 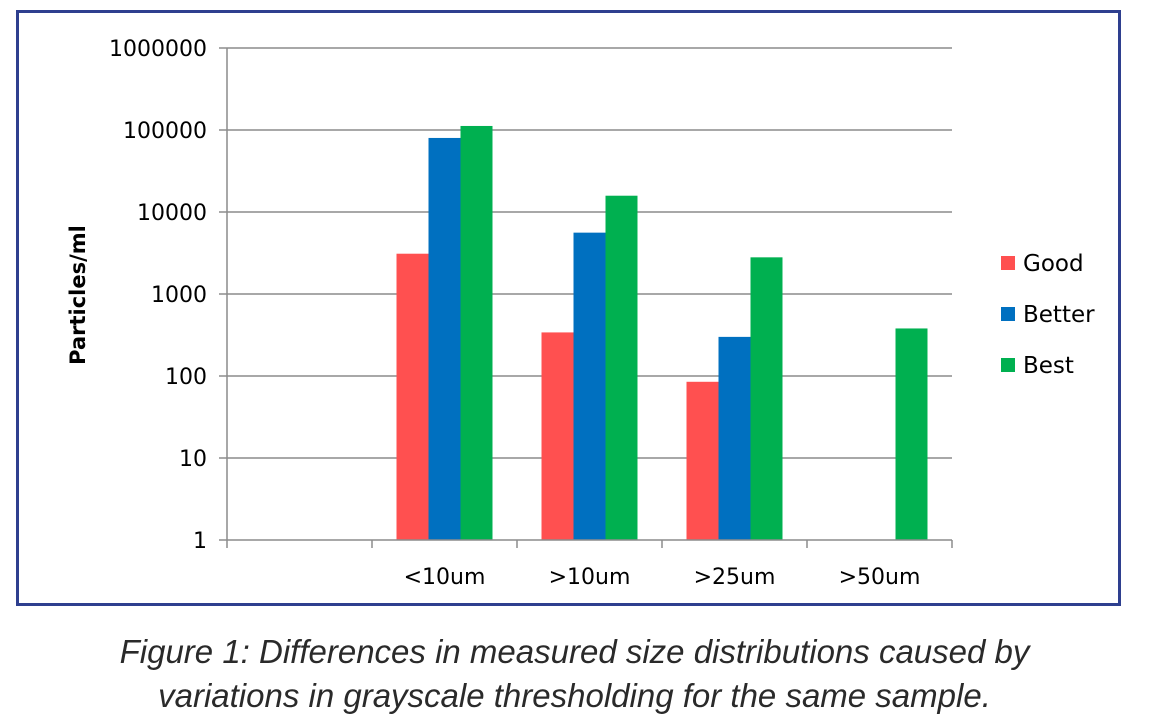 I want to click on legend-label-better: Better, so click(x=1059, y=315).